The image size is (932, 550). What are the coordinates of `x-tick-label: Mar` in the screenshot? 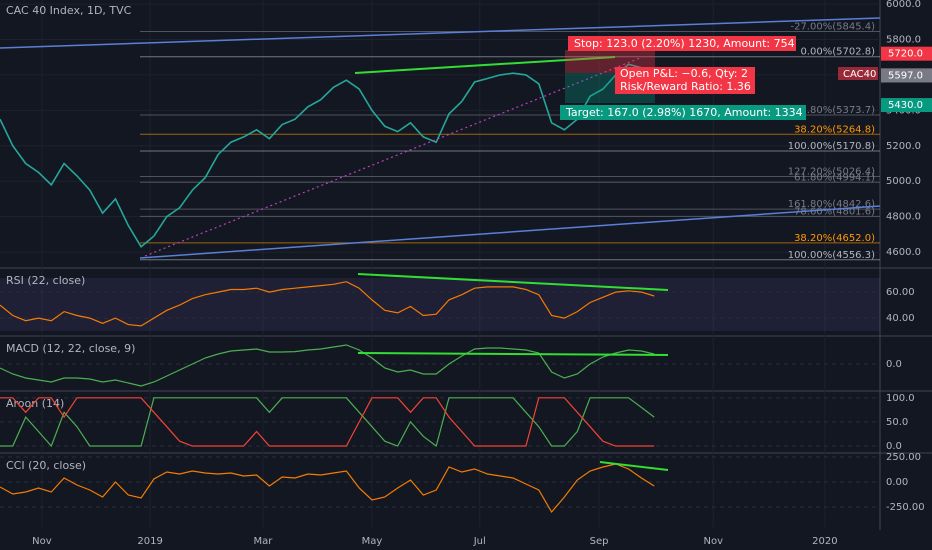 It's located at (264, 541).